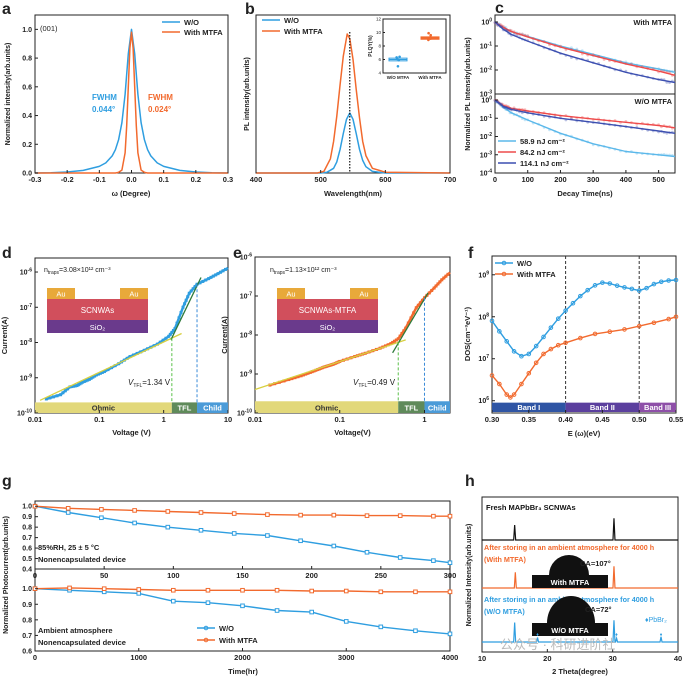 The height and width of the screenshot is (677, 685). Describe the element at coordinates (103, 109) in the screenshot. I see `fwhm-value: 0.044°` at that location.